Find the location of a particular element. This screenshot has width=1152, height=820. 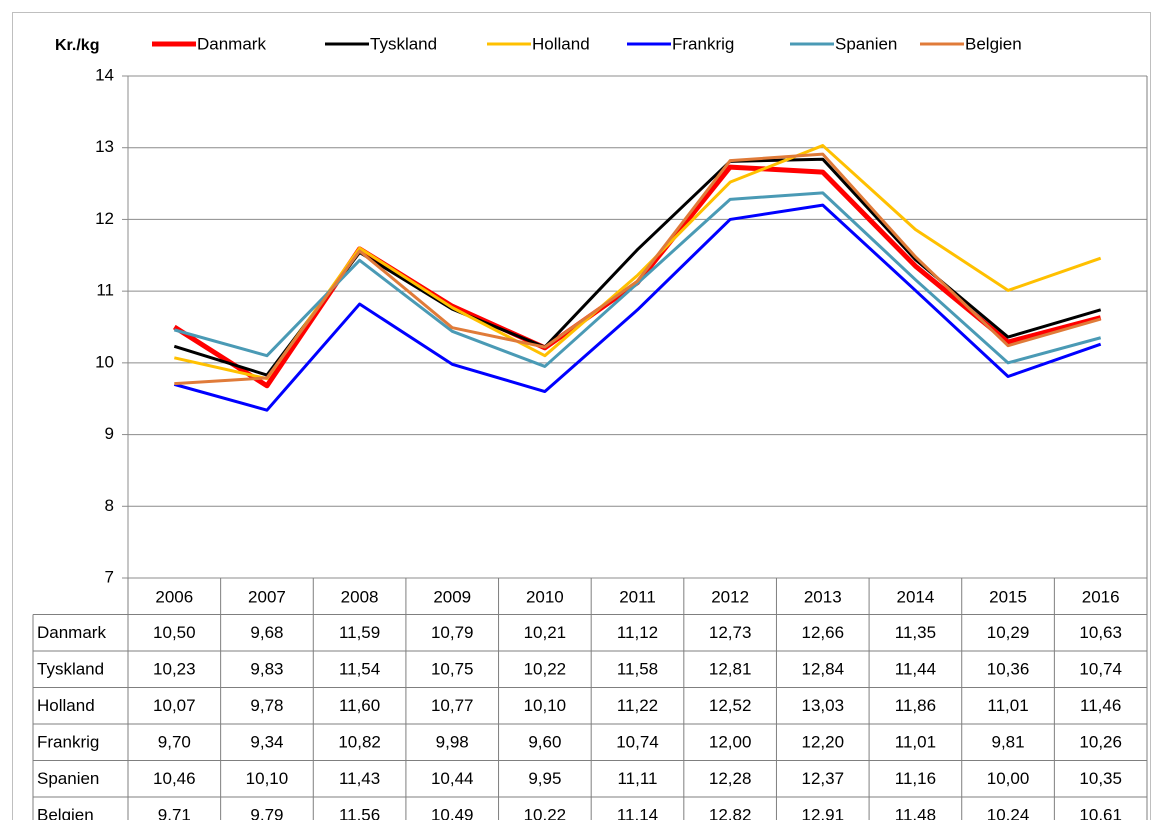

table-cell: 10,24 is located at coordinates (1008, 813).